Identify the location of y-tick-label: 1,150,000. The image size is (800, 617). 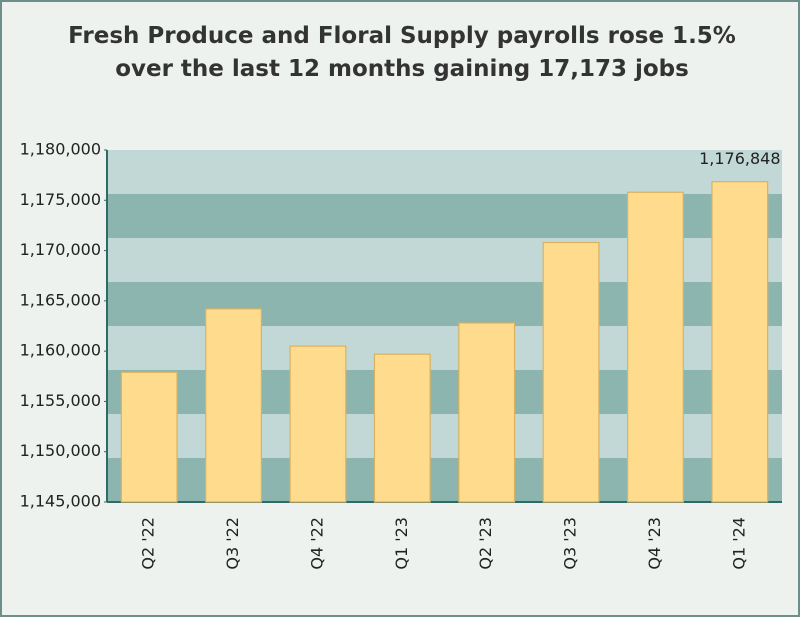
(60, 450).